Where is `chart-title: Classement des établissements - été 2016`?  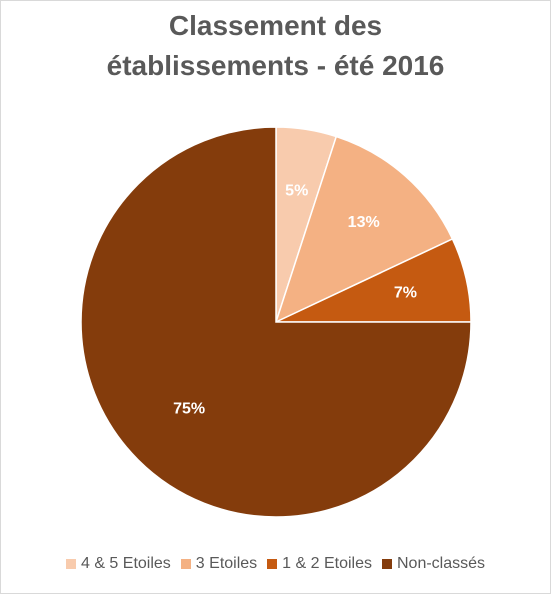
chart-title: Classement des établissements - été 2016 is located at coordinates (275, 46).